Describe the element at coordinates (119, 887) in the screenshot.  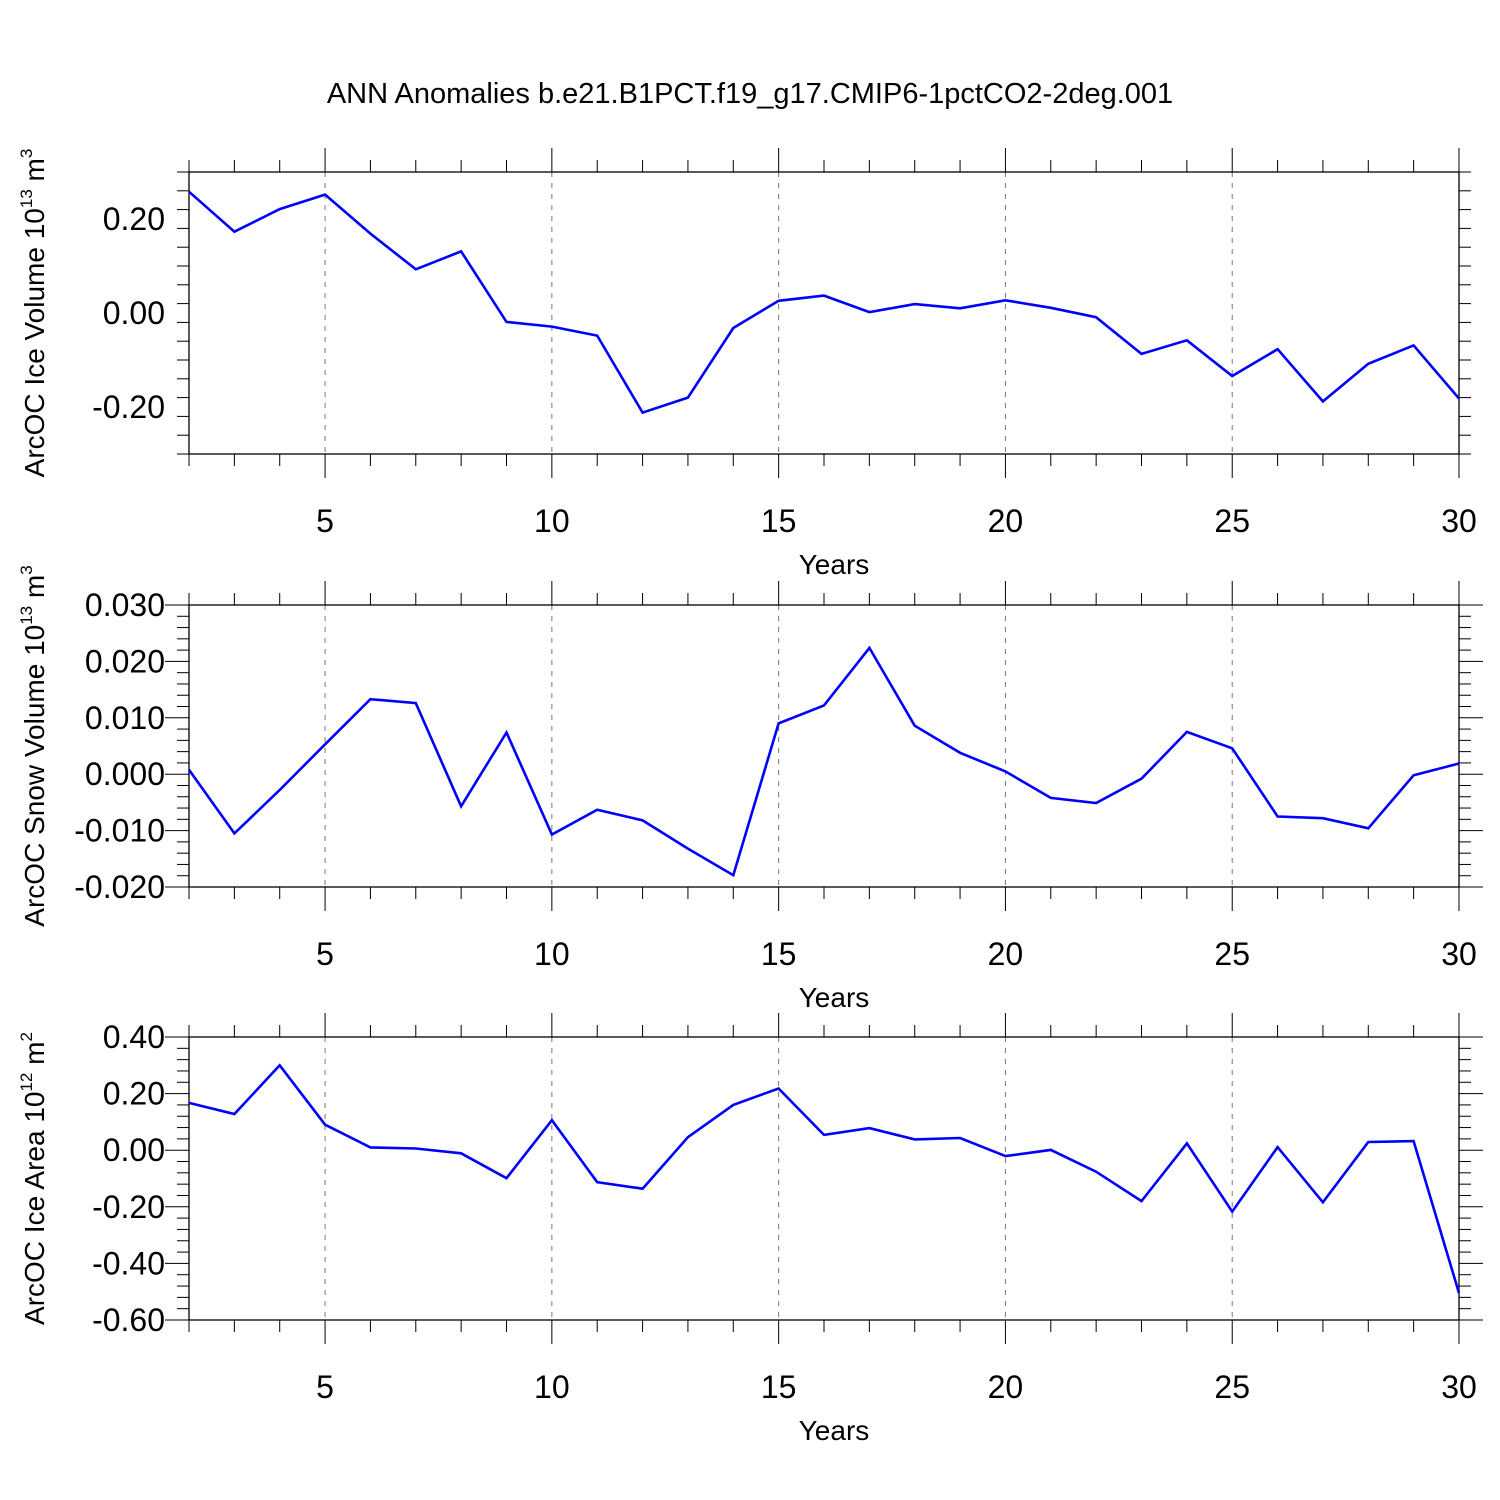
I see `y-tick-label: -0.020` at that location.